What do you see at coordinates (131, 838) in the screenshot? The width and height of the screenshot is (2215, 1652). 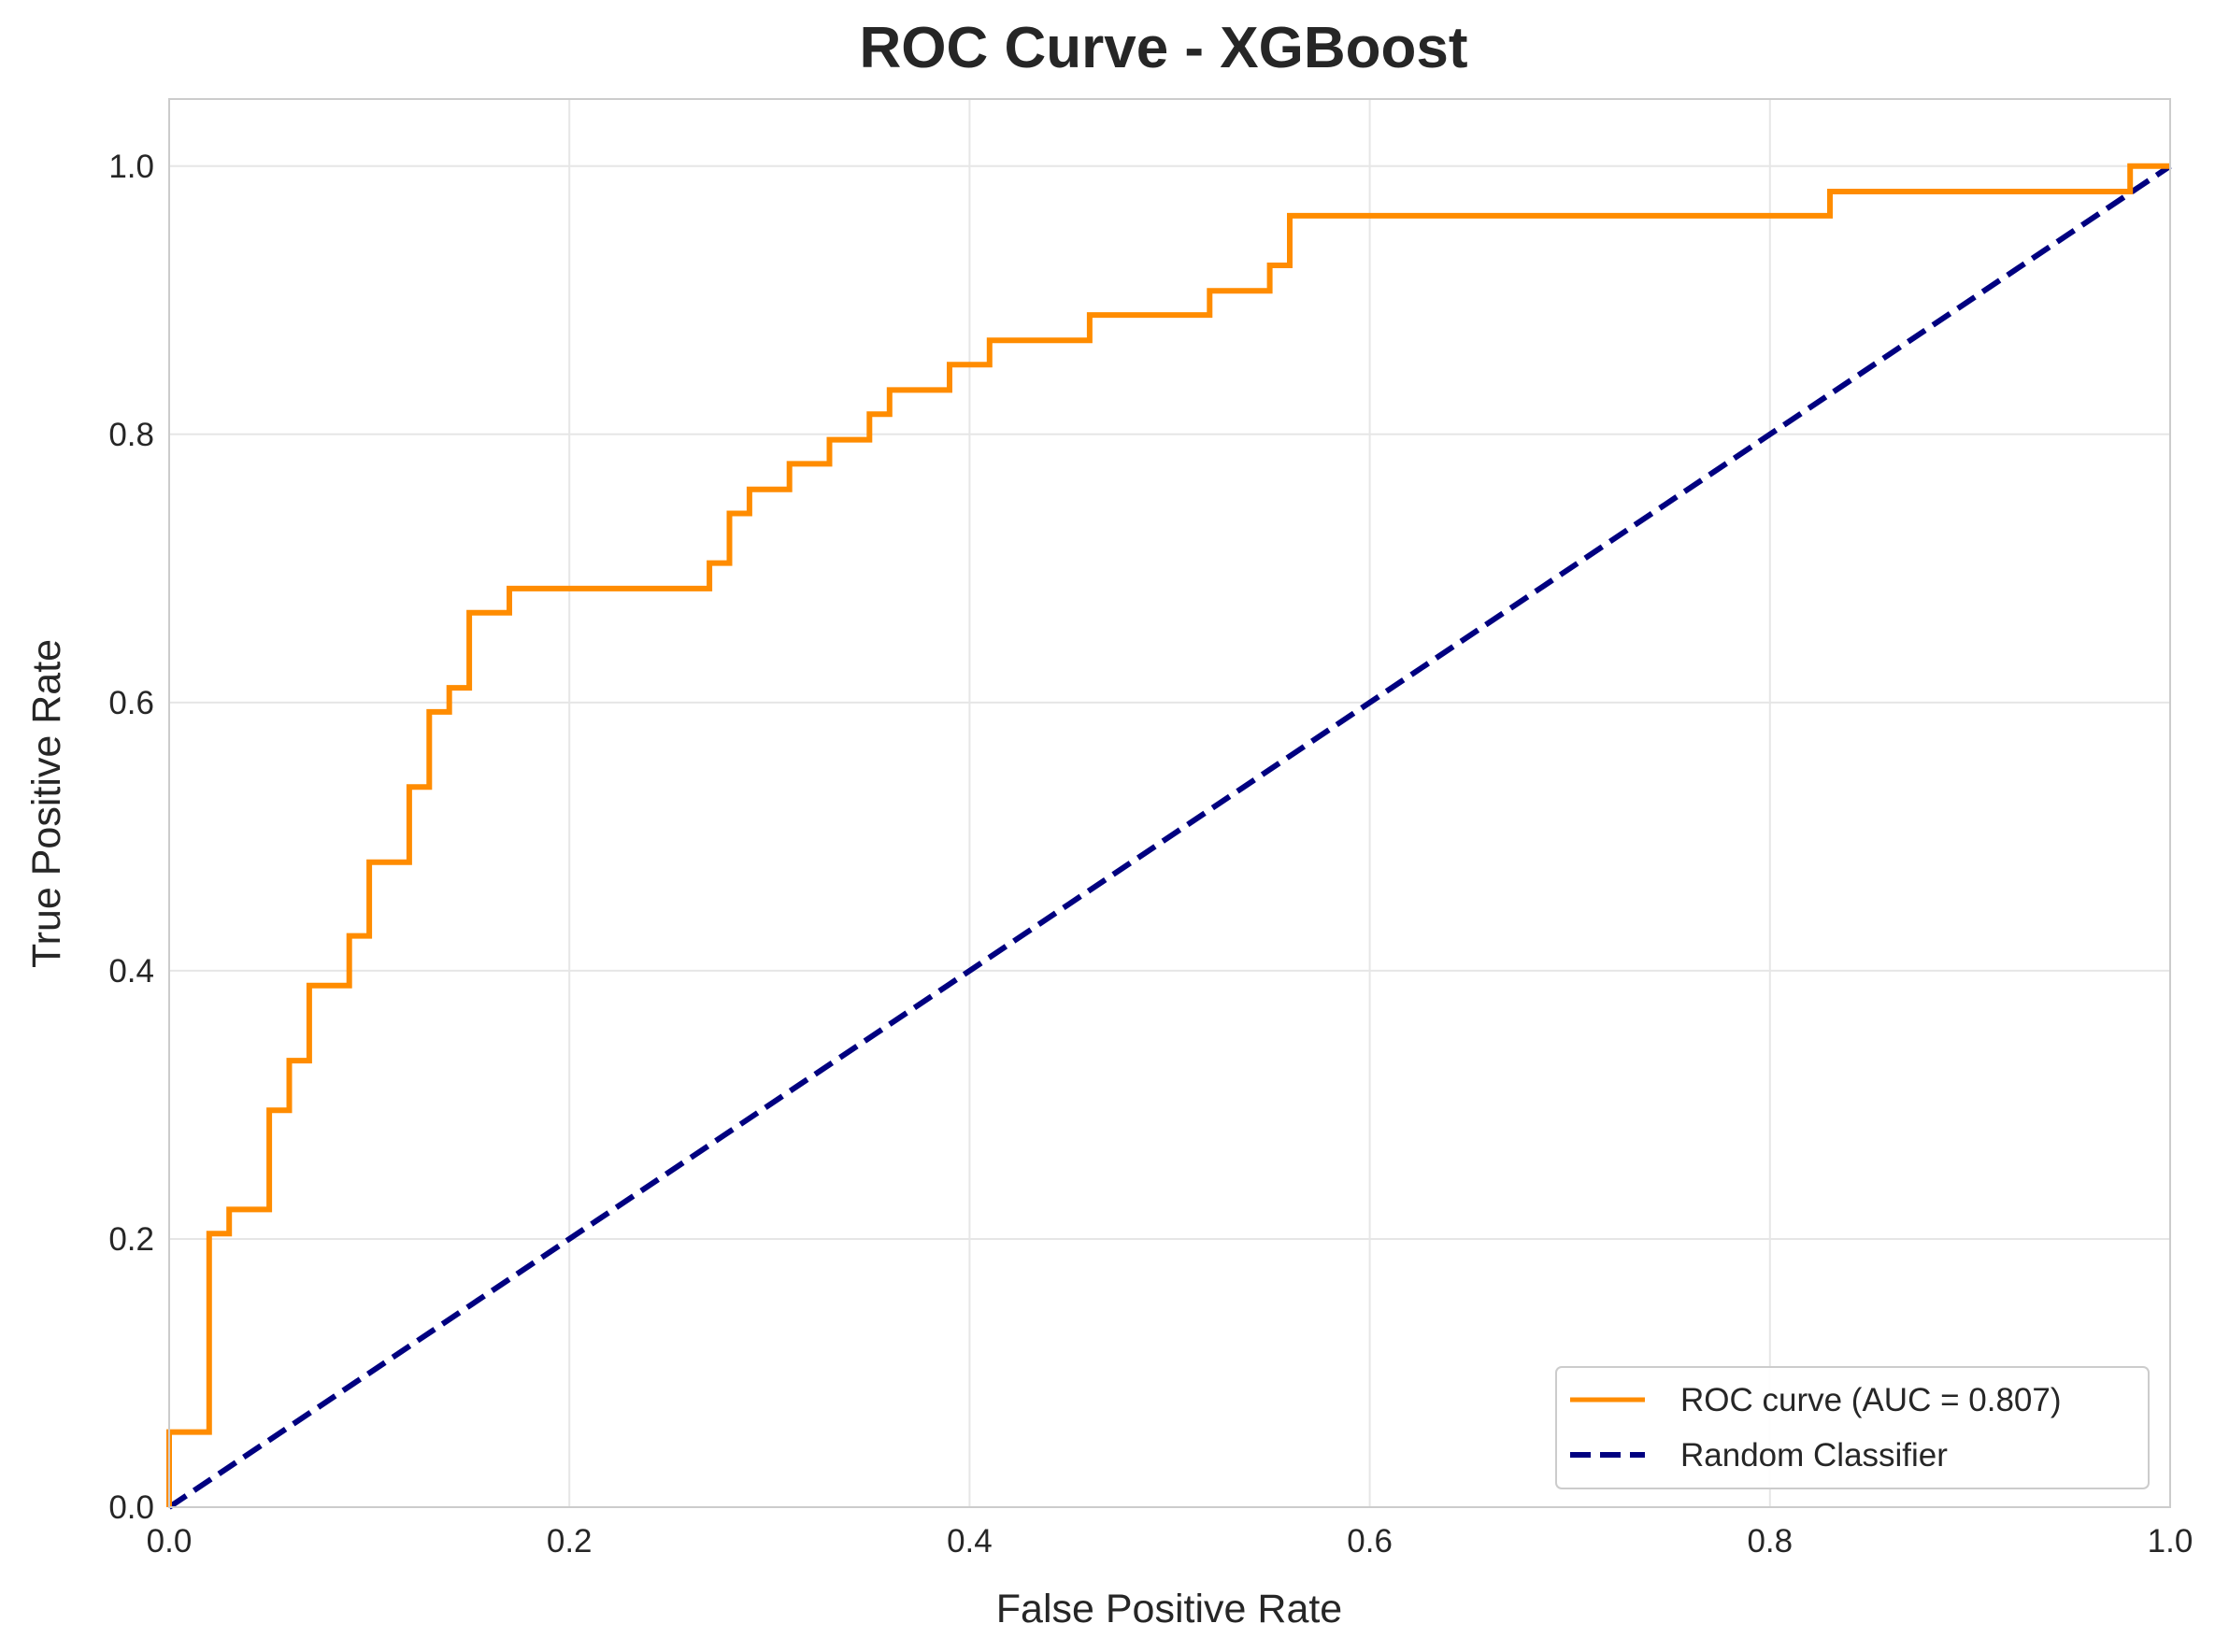 I see `y-tick-labels: 0.0 0.2 0.4 0.6 0.8 1.0` at bounding box center [131, 838].